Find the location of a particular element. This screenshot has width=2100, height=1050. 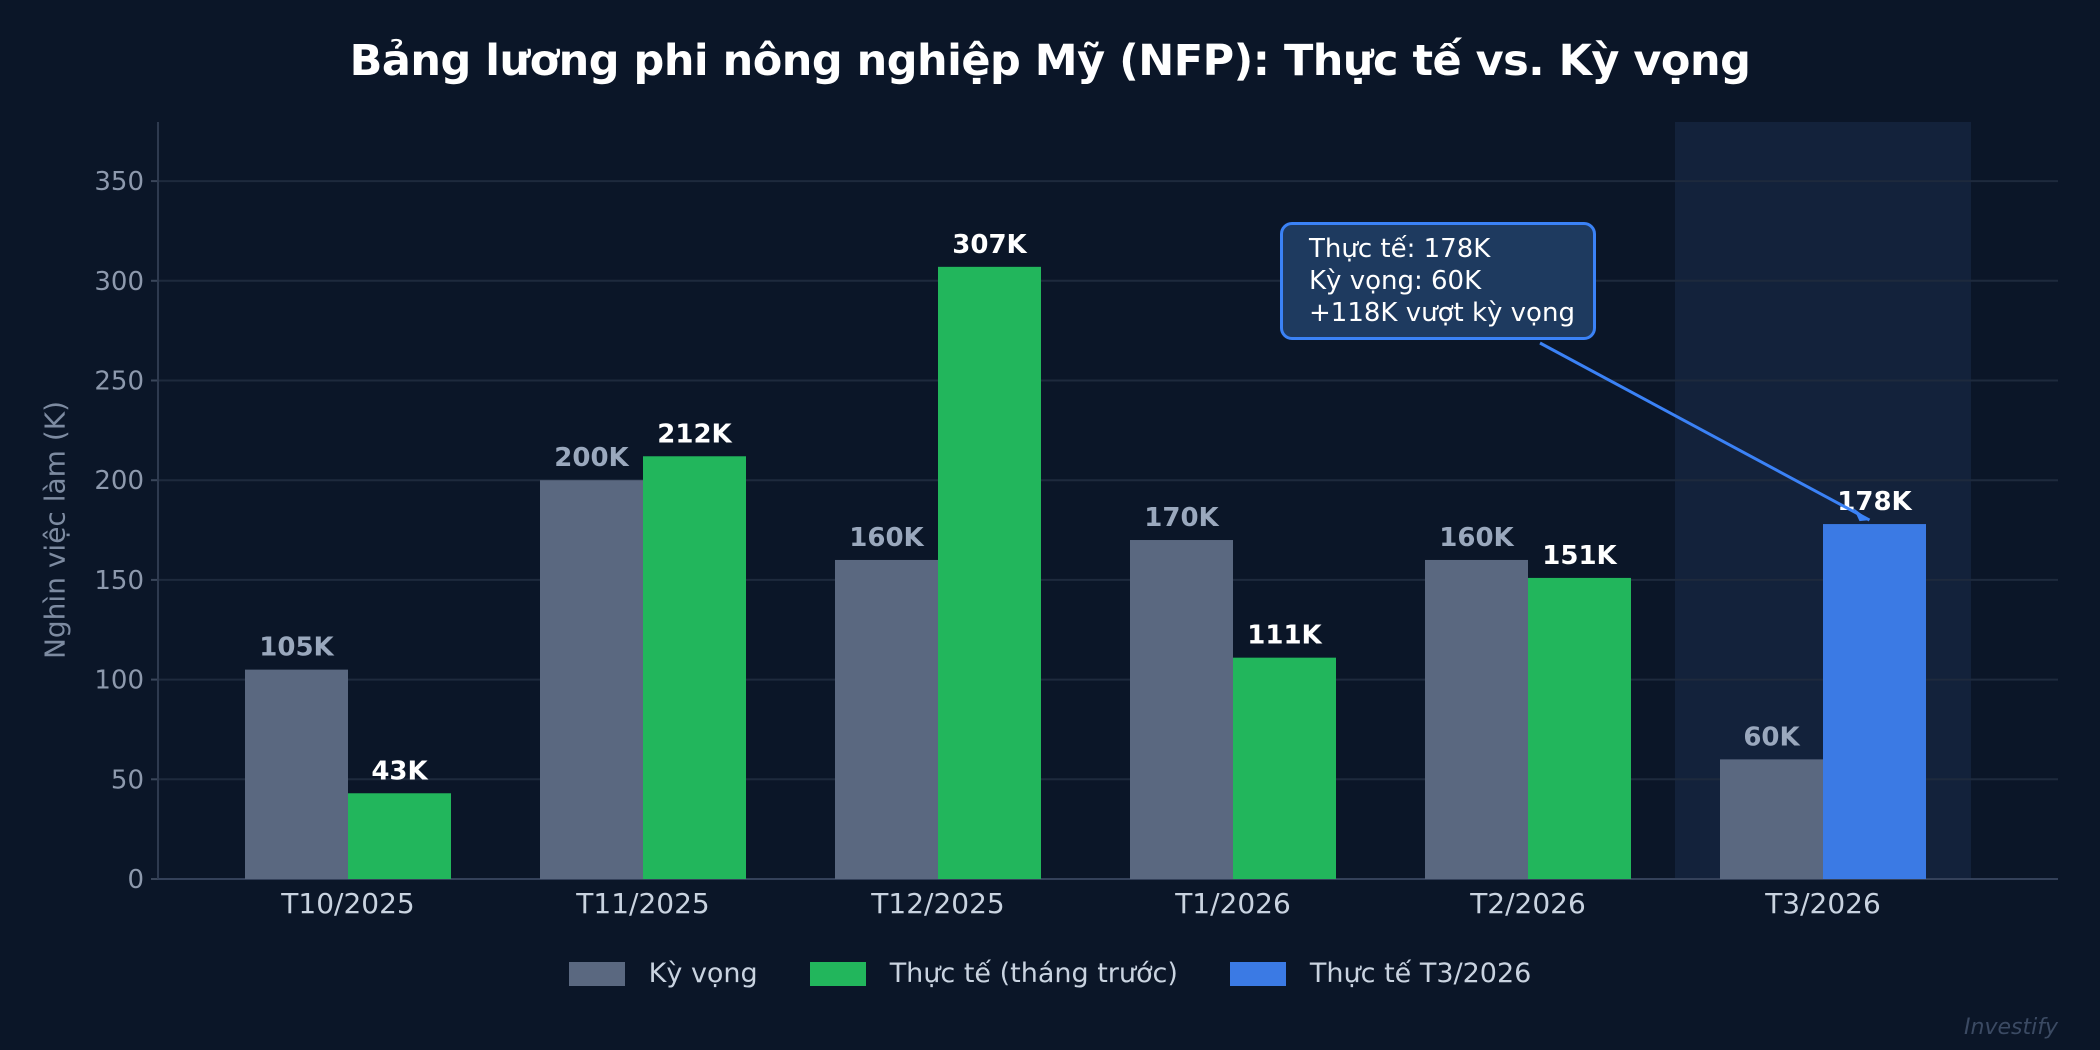

x-tick-label: T2/2026 is located at coordinates (1527, 903).